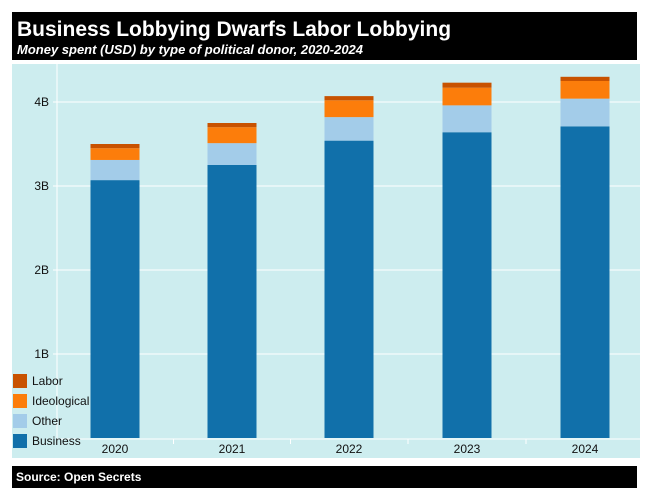 The height and width of the screenshot is (499, 649). What do you see at coordinates (349, 449) in the screenshot?
I see `x-tick-label: 2022` at bounding box center [349, 449].